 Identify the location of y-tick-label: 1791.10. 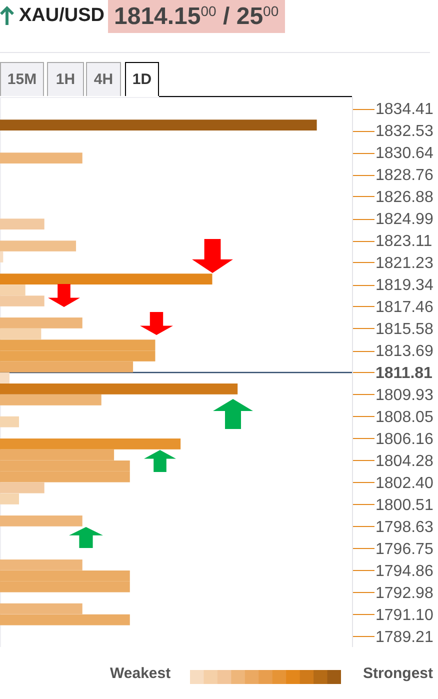
(405, 615).